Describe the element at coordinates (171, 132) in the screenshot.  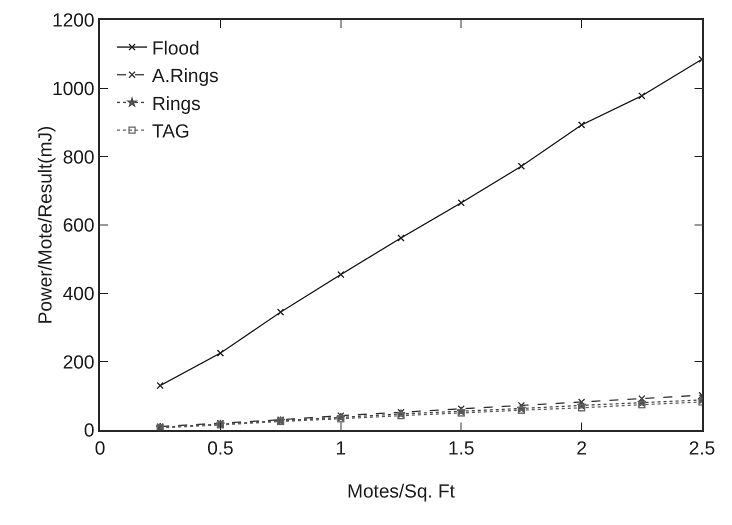
I see `legend-label: TAG` at that location.